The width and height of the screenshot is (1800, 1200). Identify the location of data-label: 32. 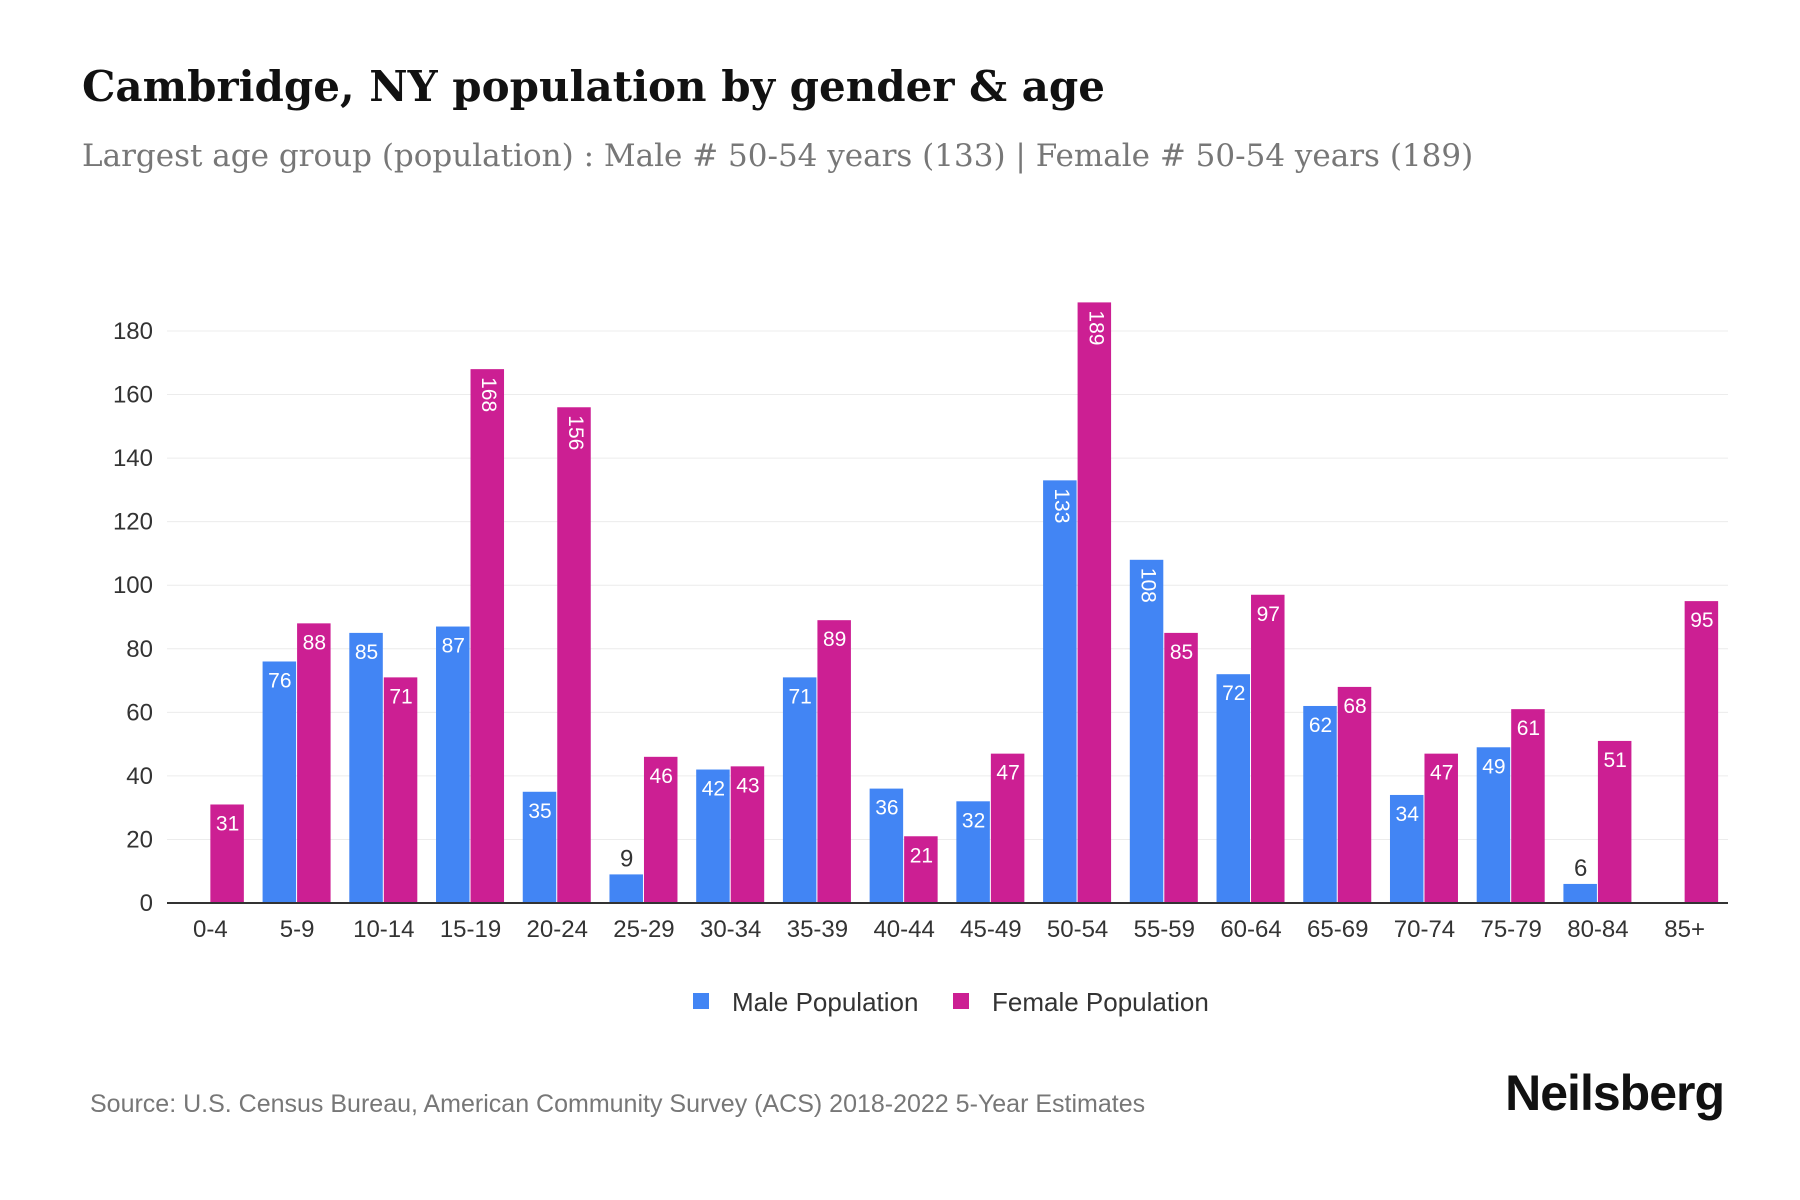
(973, 820).